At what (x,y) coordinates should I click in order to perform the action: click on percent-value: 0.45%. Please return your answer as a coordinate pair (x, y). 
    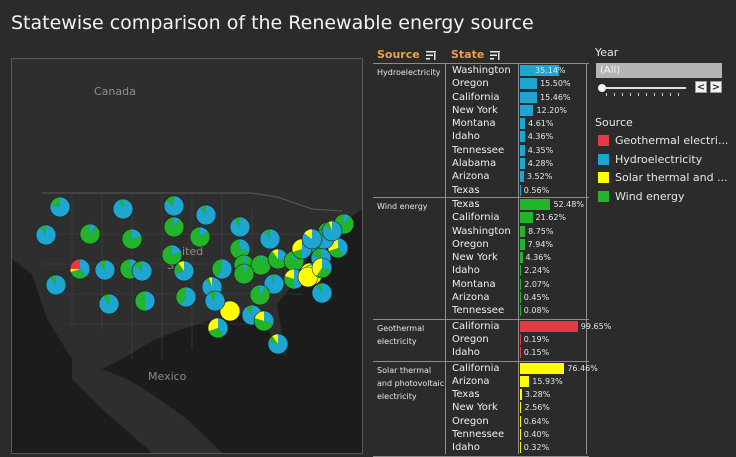
    Looking at the image, I should click on (536, 298).